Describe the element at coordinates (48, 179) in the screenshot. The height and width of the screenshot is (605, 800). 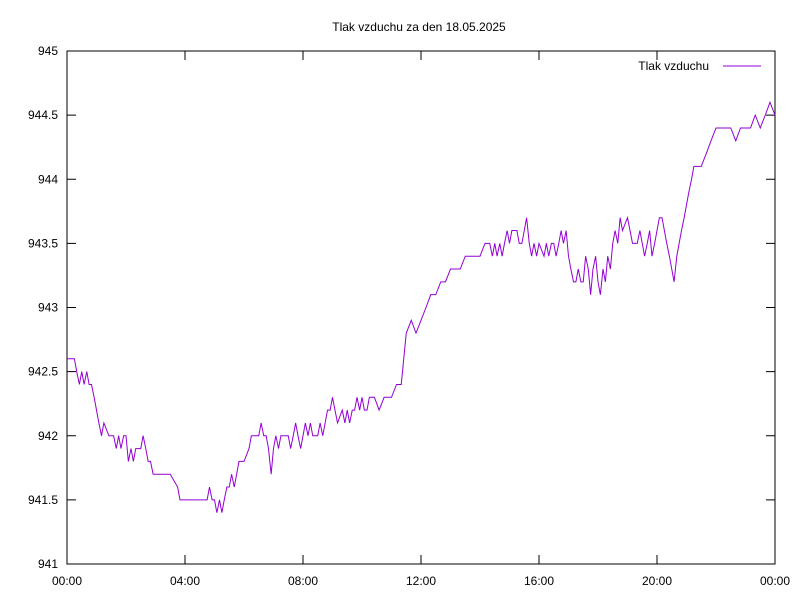
I see `y-tick-label: 944` at that location.